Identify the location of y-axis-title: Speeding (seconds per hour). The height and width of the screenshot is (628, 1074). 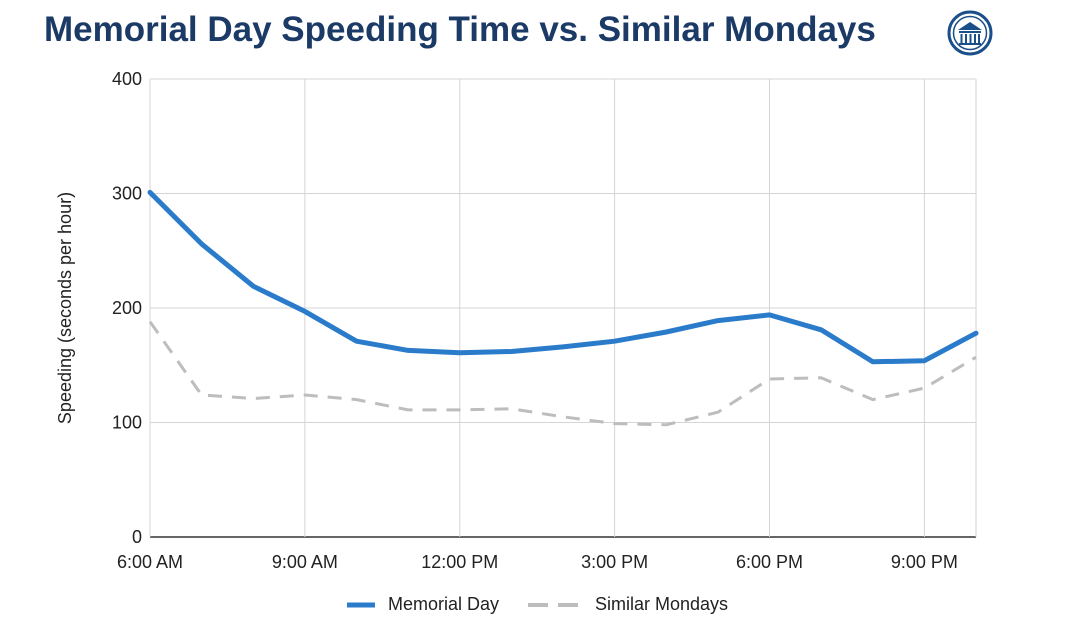
(65, 308).